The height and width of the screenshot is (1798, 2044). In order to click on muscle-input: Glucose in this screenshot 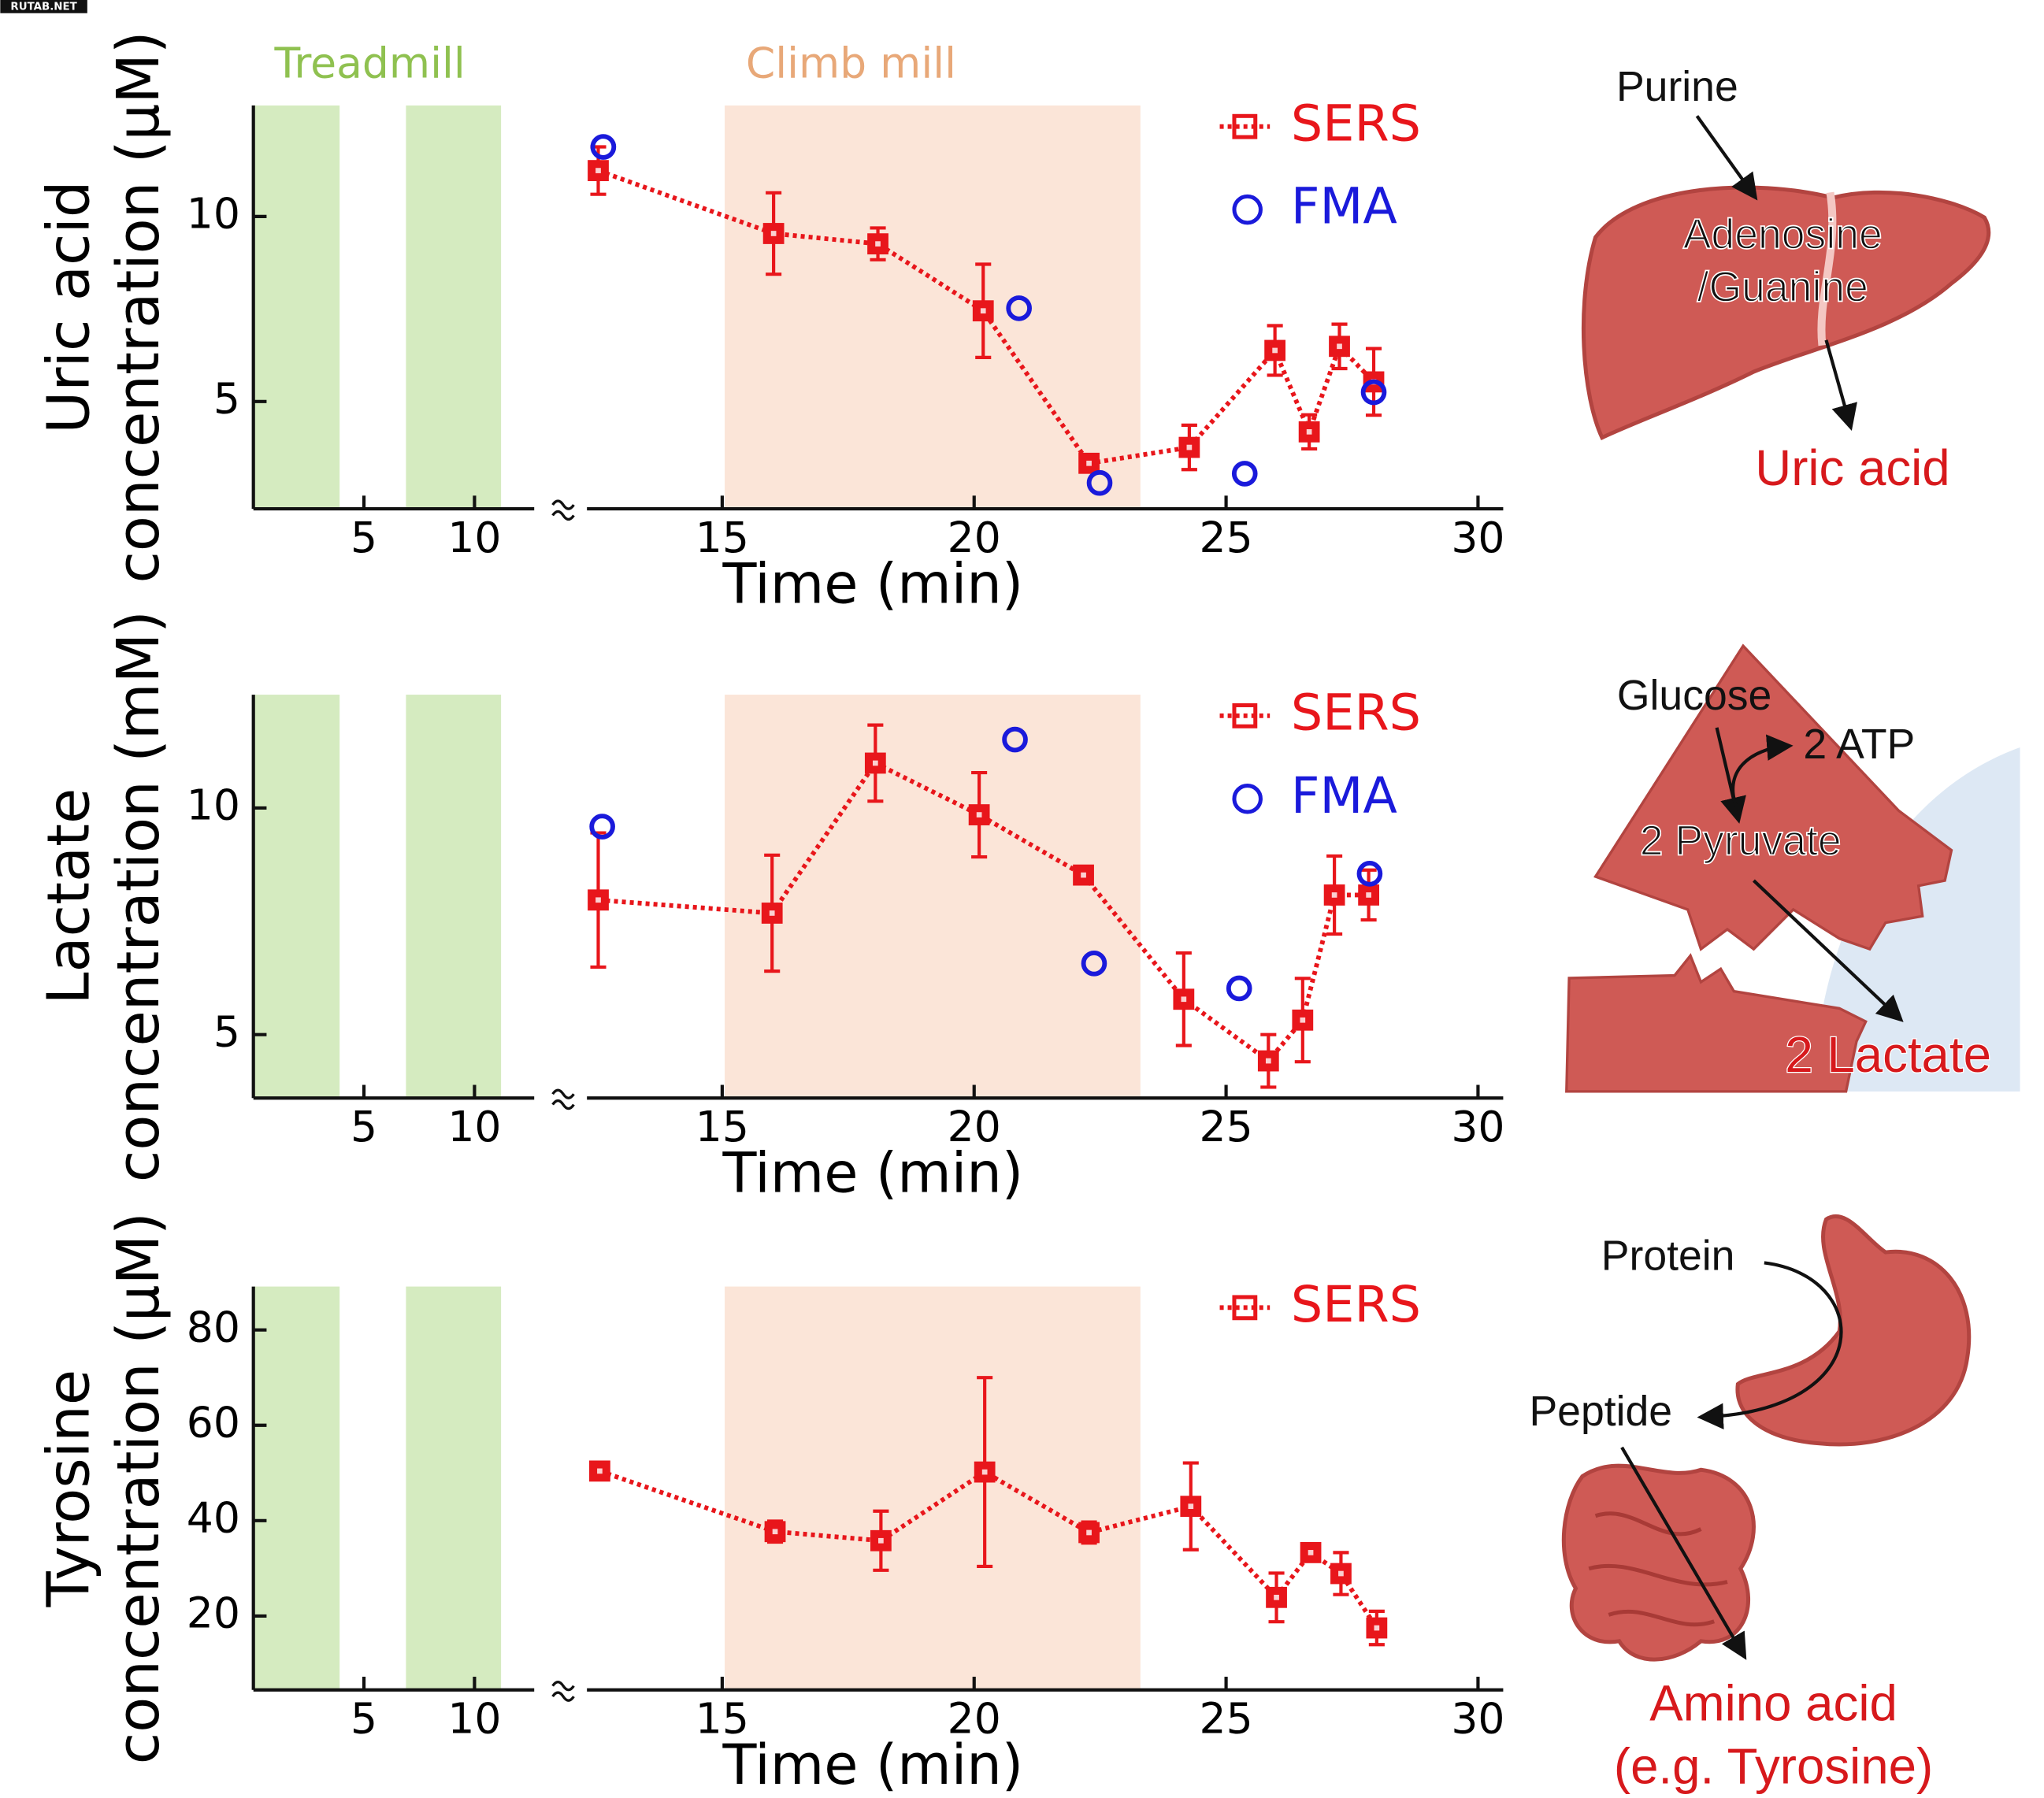, I will do `click(1694, 696)`.